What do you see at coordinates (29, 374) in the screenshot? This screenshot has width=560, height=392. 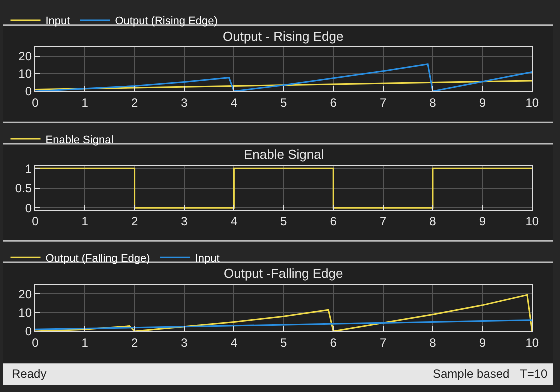 I see `text: Ready` at bounding box center [29, 374].